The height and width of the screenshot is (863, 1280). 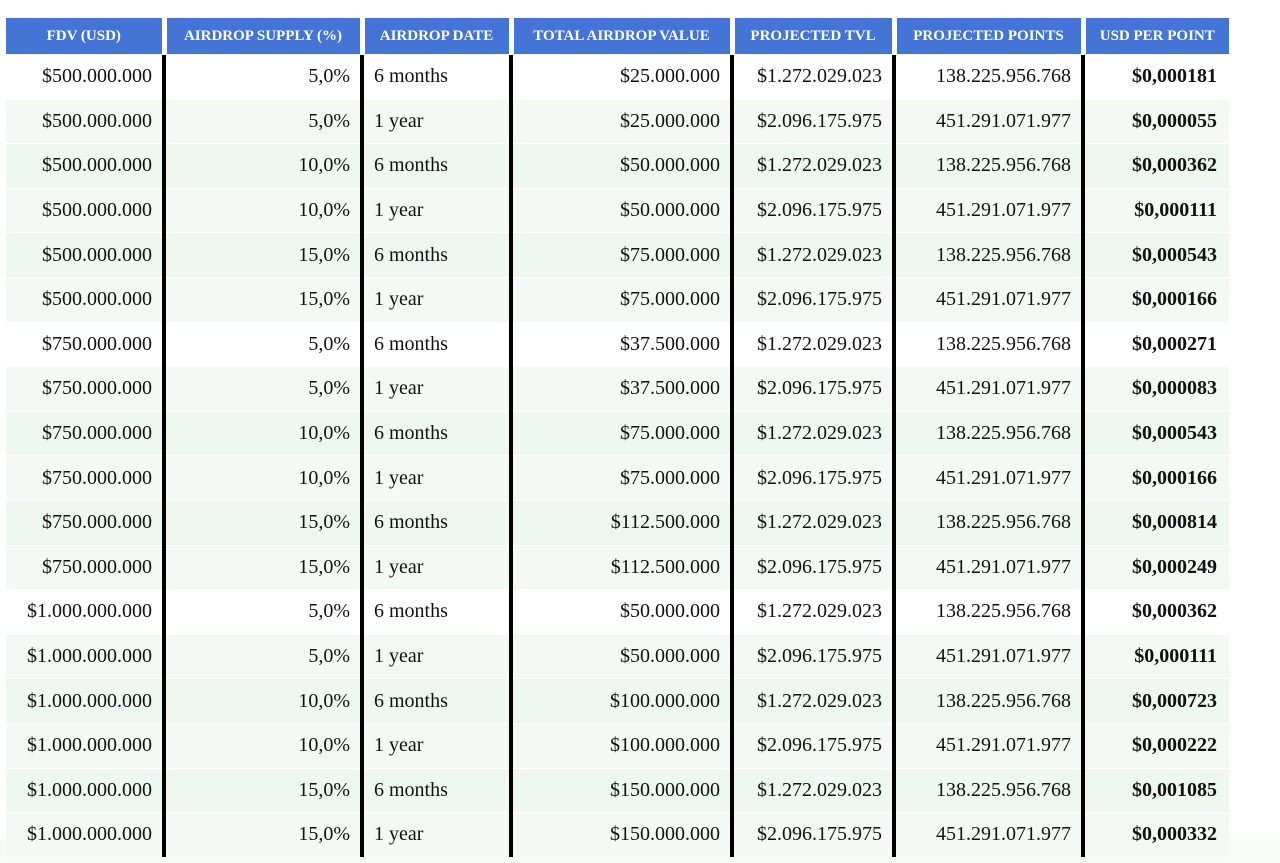 What do you see at coordinates (261, 36) in the screenshot?
I see `header-airdrop-supply: AIRDROP SUPPLY (%)` at bounding box center [261, 36].